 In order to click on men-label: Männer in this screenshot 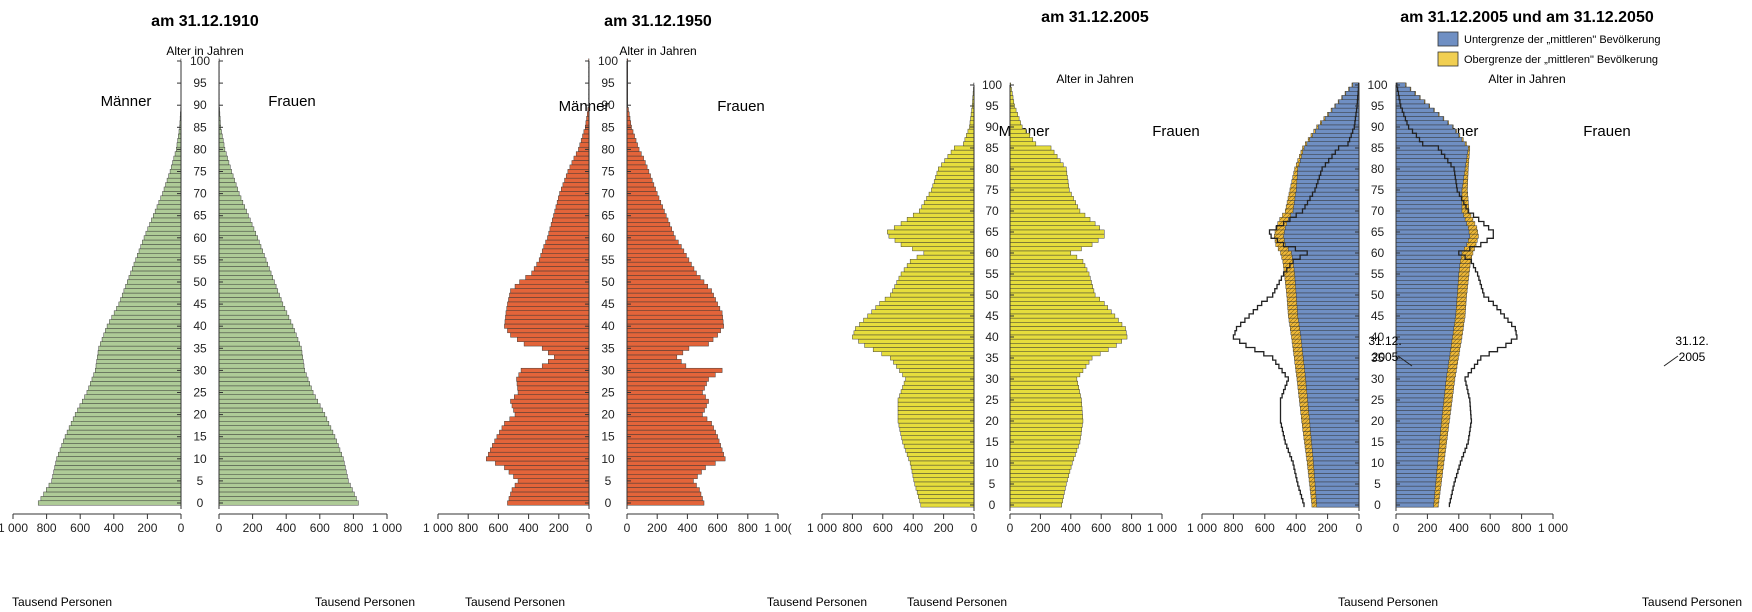, I will do `click(126, 101)`.